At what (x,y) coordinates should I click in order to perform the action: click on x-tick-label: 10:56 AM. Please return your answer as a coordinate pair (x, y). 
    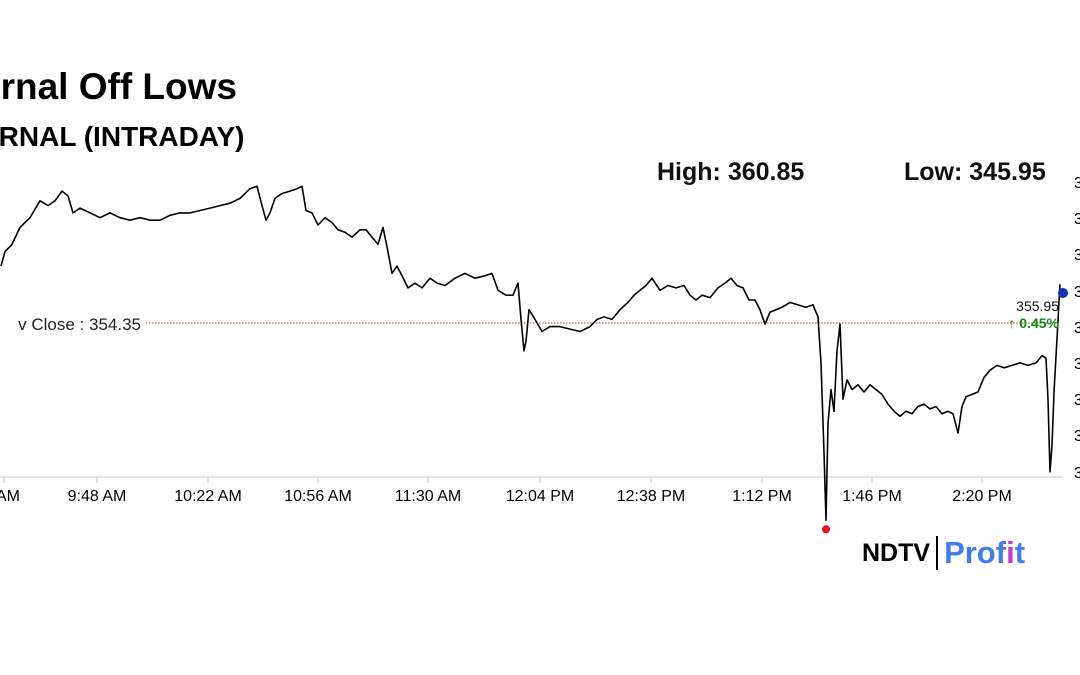
    Looking at the image, I should click on (318, 496).